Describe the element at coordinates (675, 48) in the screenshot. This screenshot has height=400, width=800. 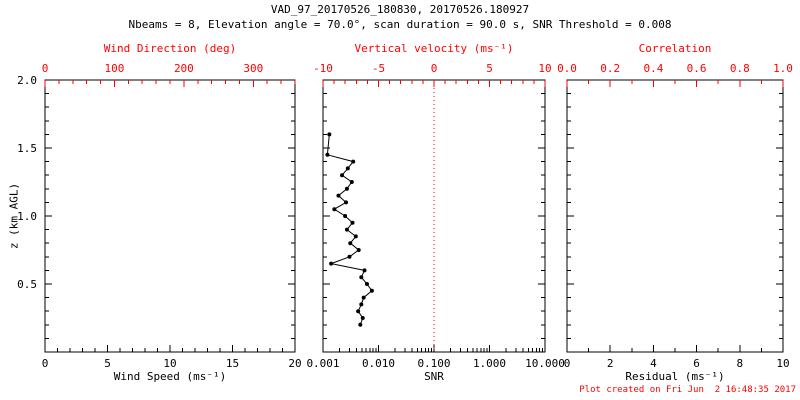
I see `top-axis-label-correlation: Correlation` at that location.